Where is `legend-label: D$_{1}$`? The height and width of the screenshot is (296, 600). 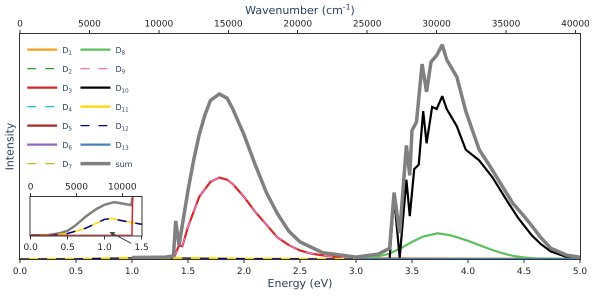
legend-label: D$_{1}$ is located at coordinates (67, 51).